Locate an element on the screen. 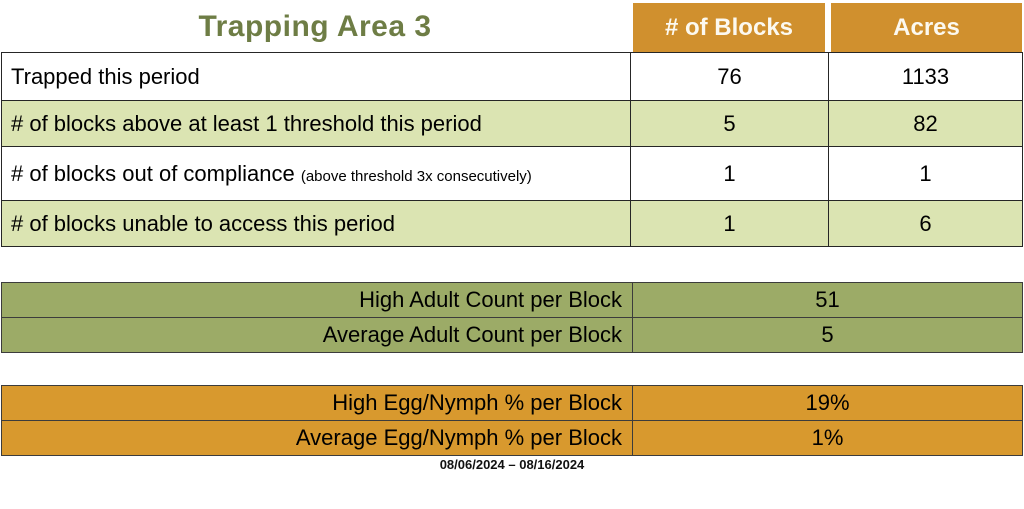  row-label-note: (above threshold 3x consecutively) is located at coordinates (416, 176).